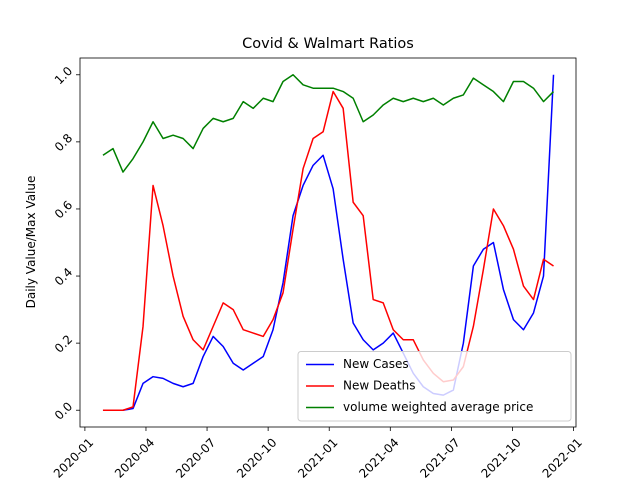 This screenshot has height=480, width=640. I want to click on y-tick-label: 0.2, so click(63, 343).